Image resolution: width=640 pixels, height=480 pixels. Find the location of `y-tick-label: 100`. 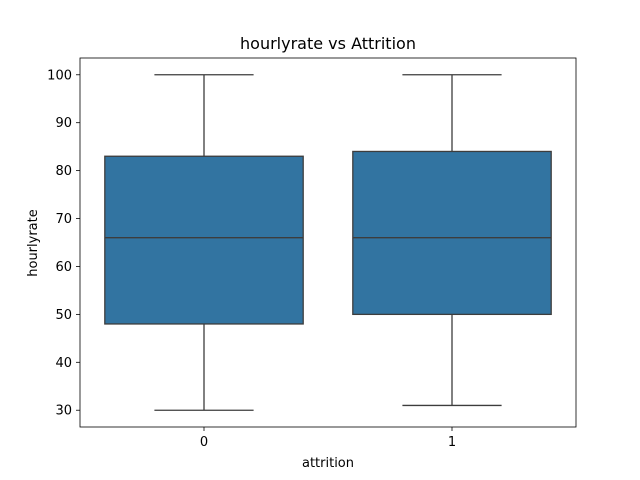

y-tick-label: 100 is located at coordinates (59, 75).